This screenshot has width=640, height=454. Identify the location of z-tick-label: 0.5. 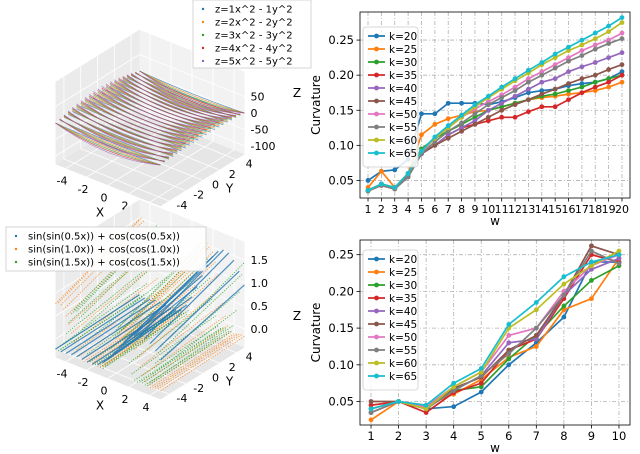
(260, 306).